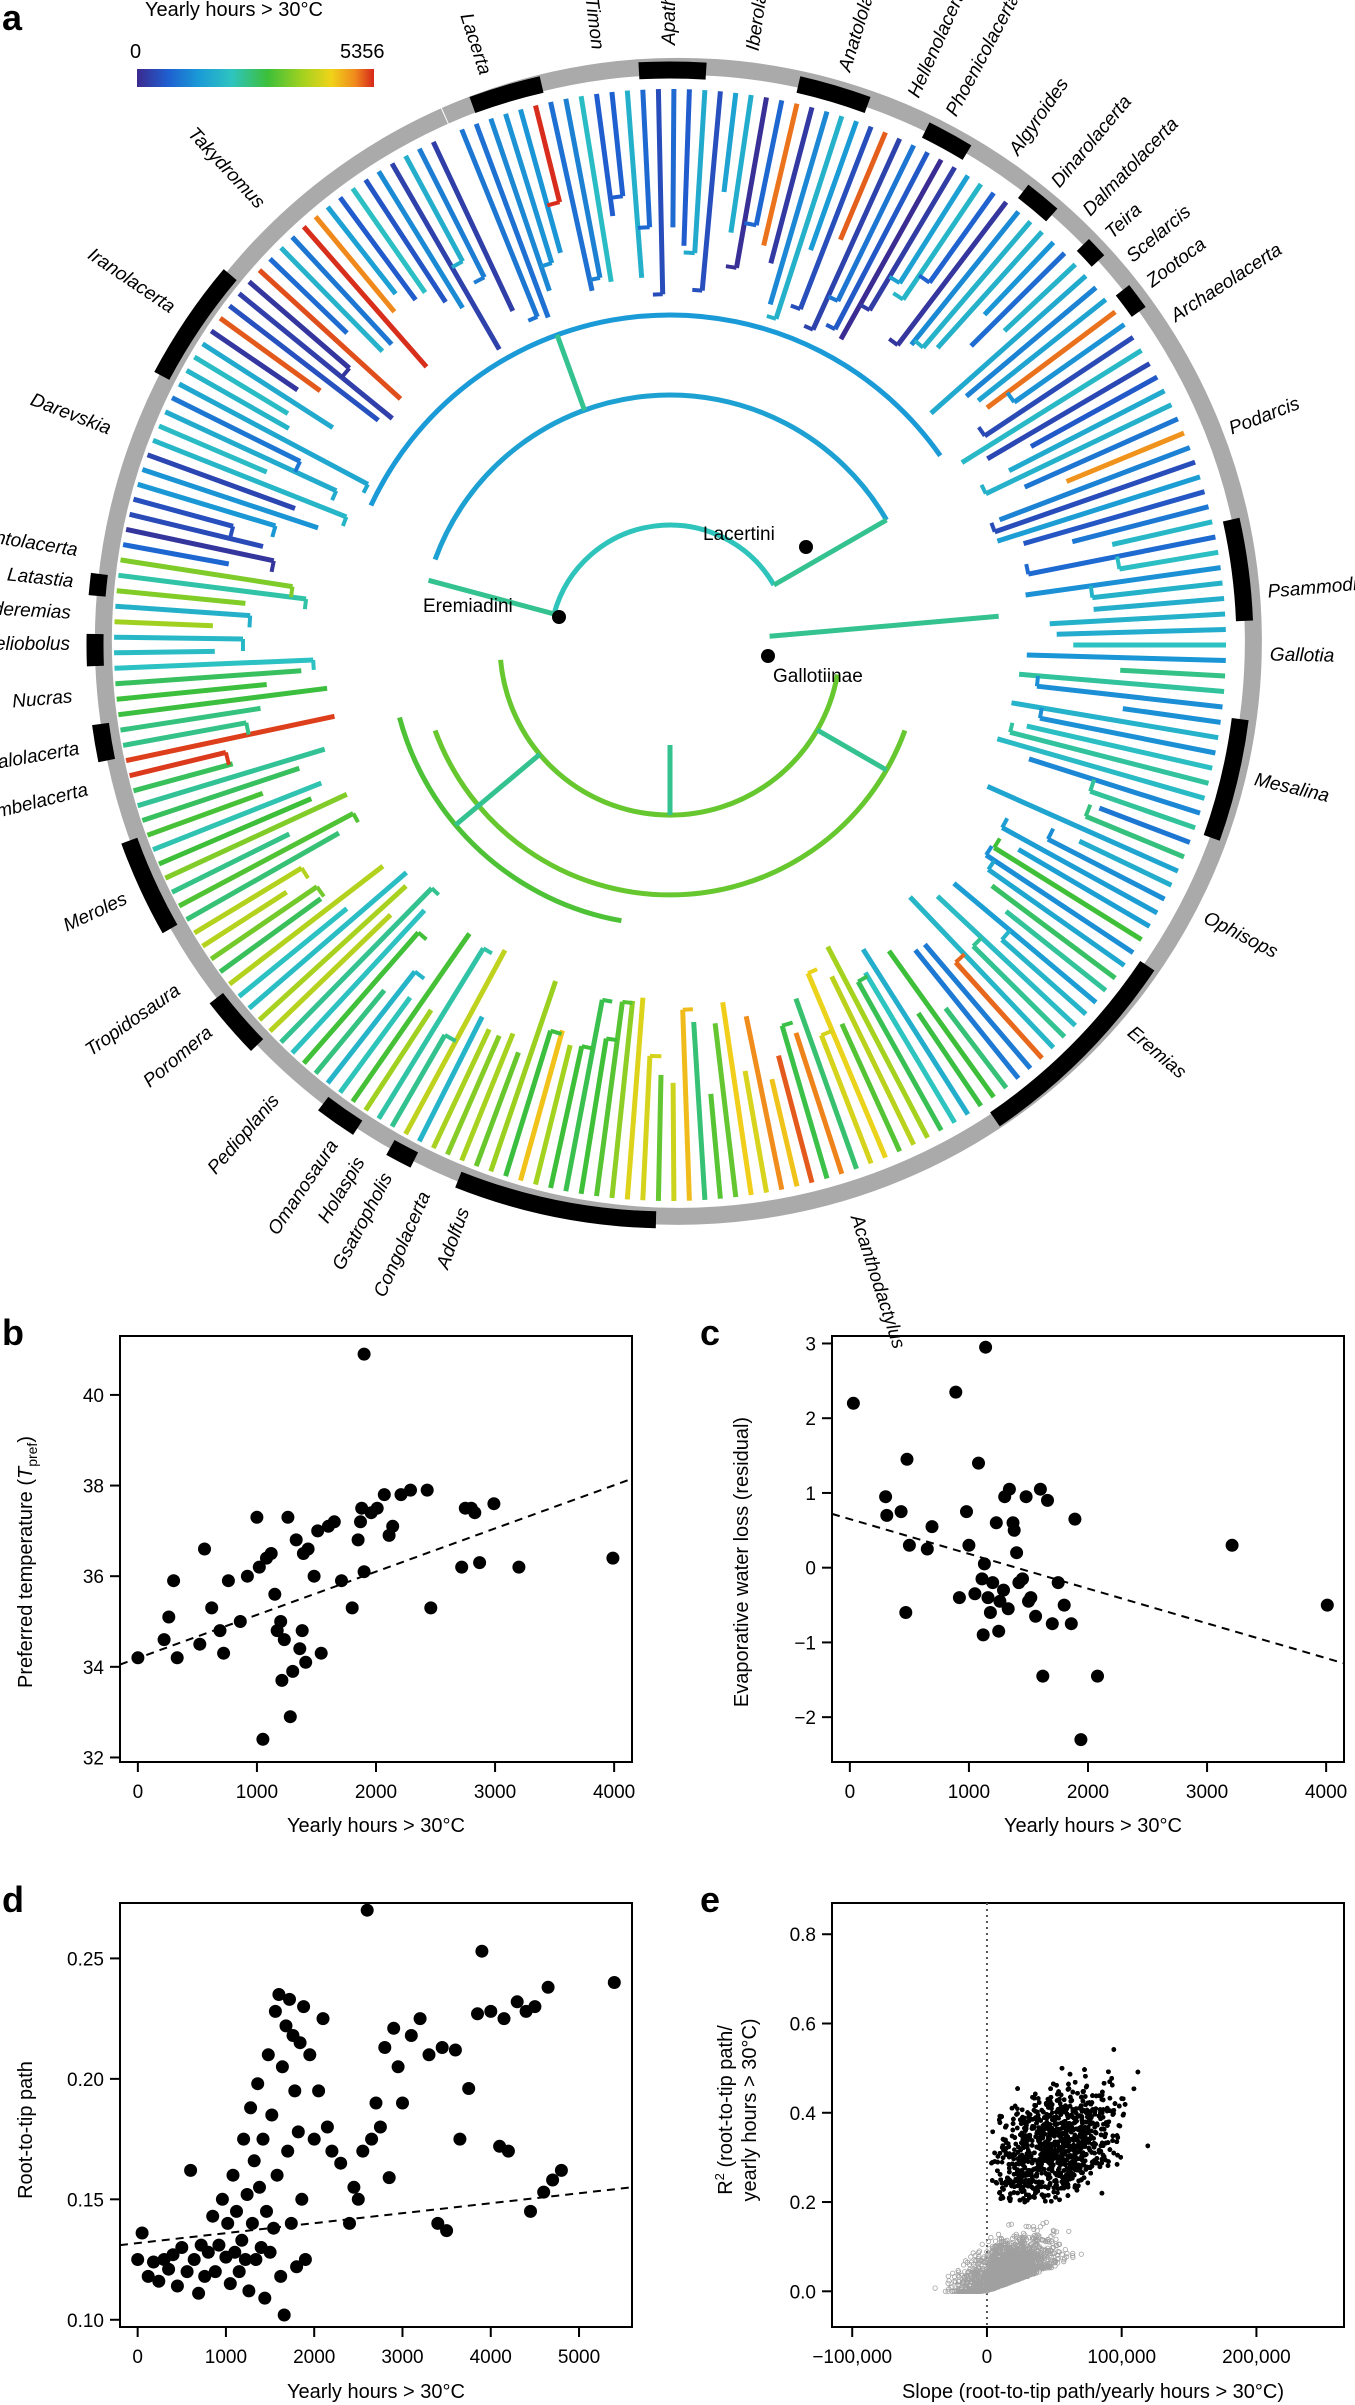  Describe the element at coordinates (491, 2357) in the screenshot. I see `x-tick-label: 4000` at that location.